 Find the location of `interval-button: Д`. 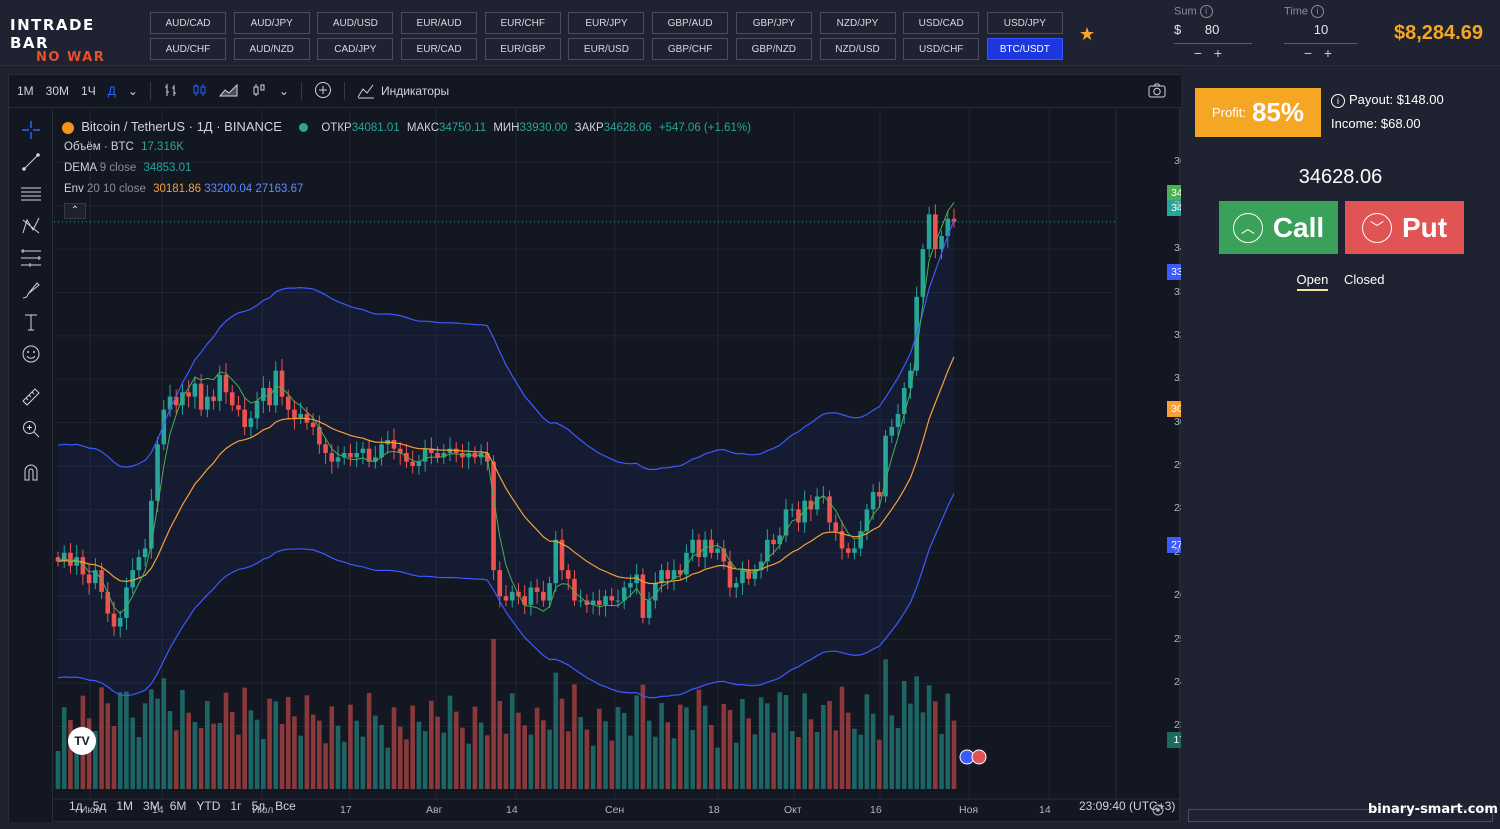

interval-button: Д is located at coordinates (111, 91).